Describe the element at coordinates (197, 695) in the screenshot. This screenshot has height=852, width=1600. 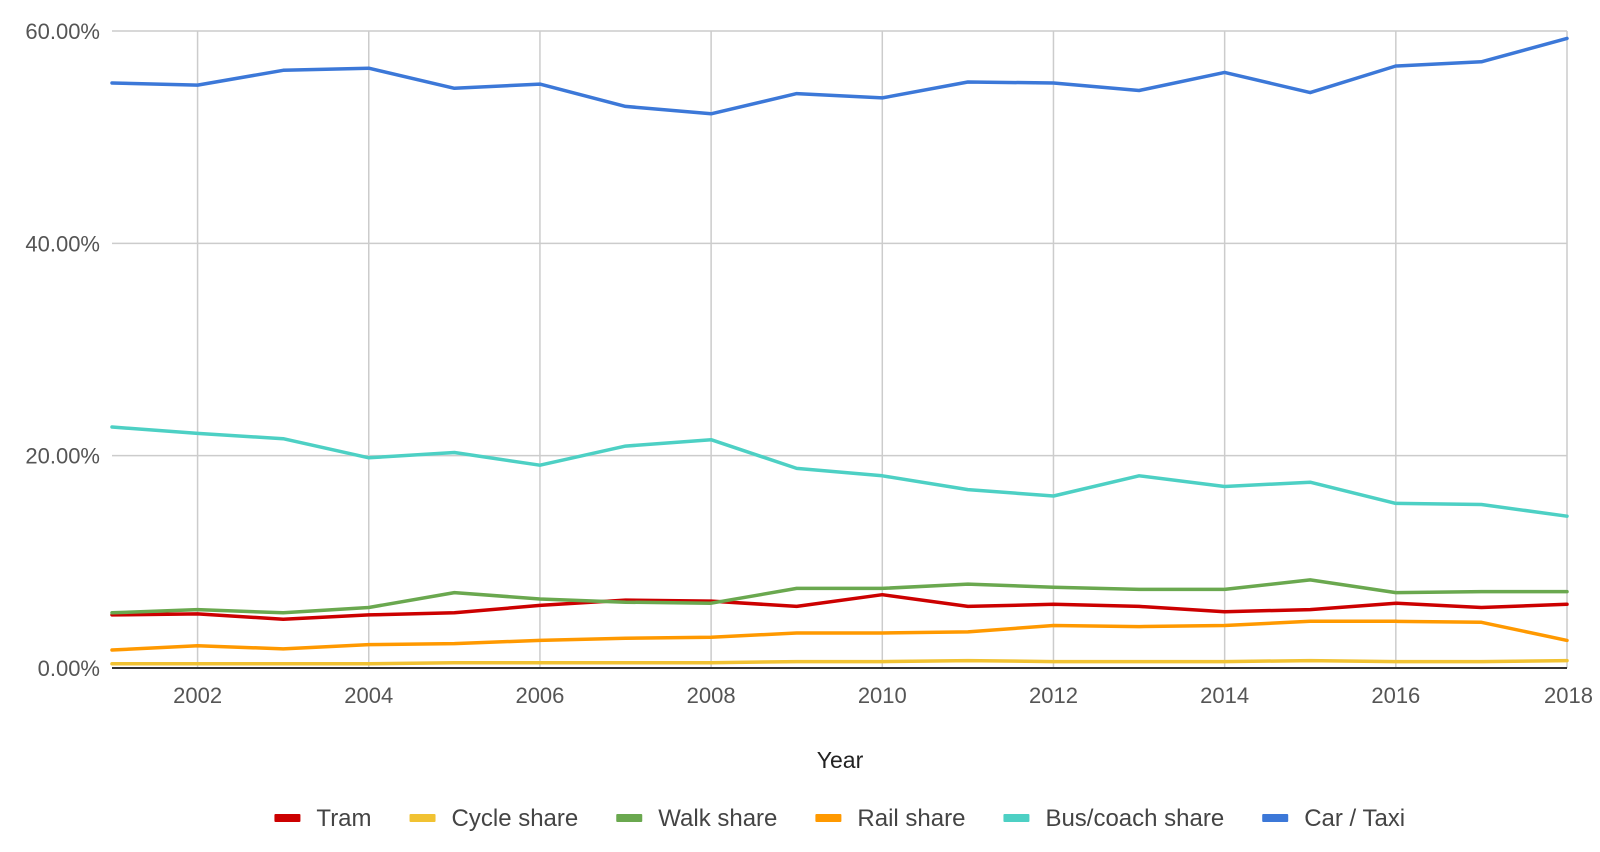
I see `x-tick-label: 2002` at that location.